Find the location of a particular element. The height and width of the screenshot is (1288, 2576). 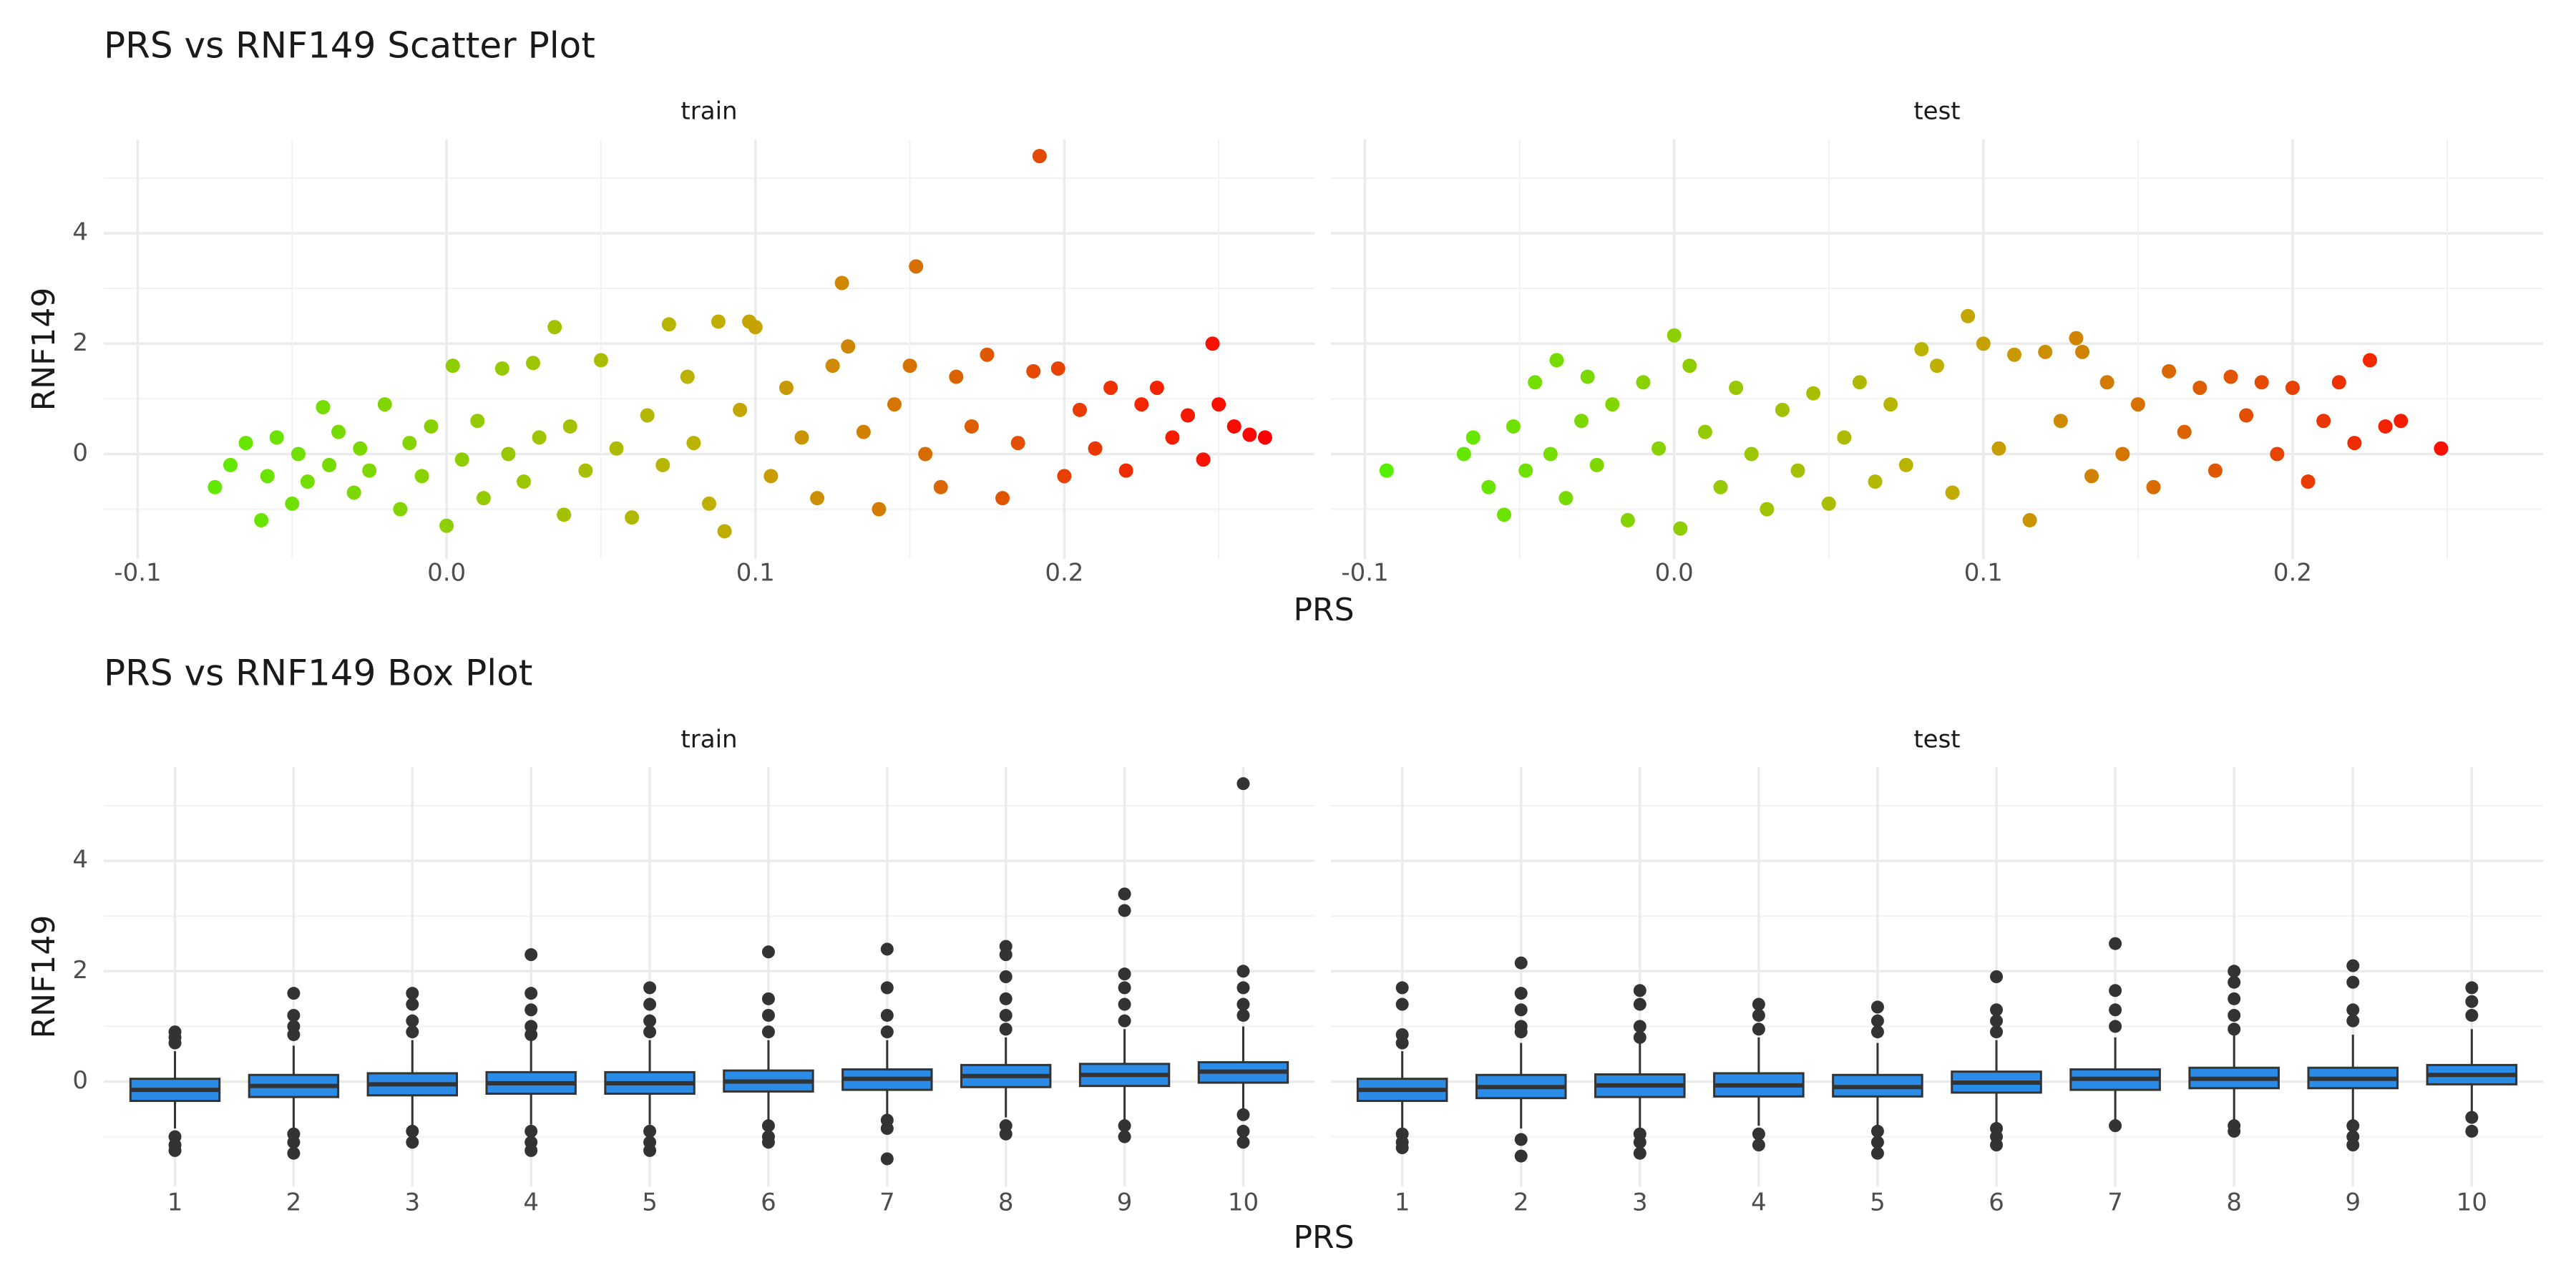

y-tick-label: 2 is located at coordinates (80, 342).